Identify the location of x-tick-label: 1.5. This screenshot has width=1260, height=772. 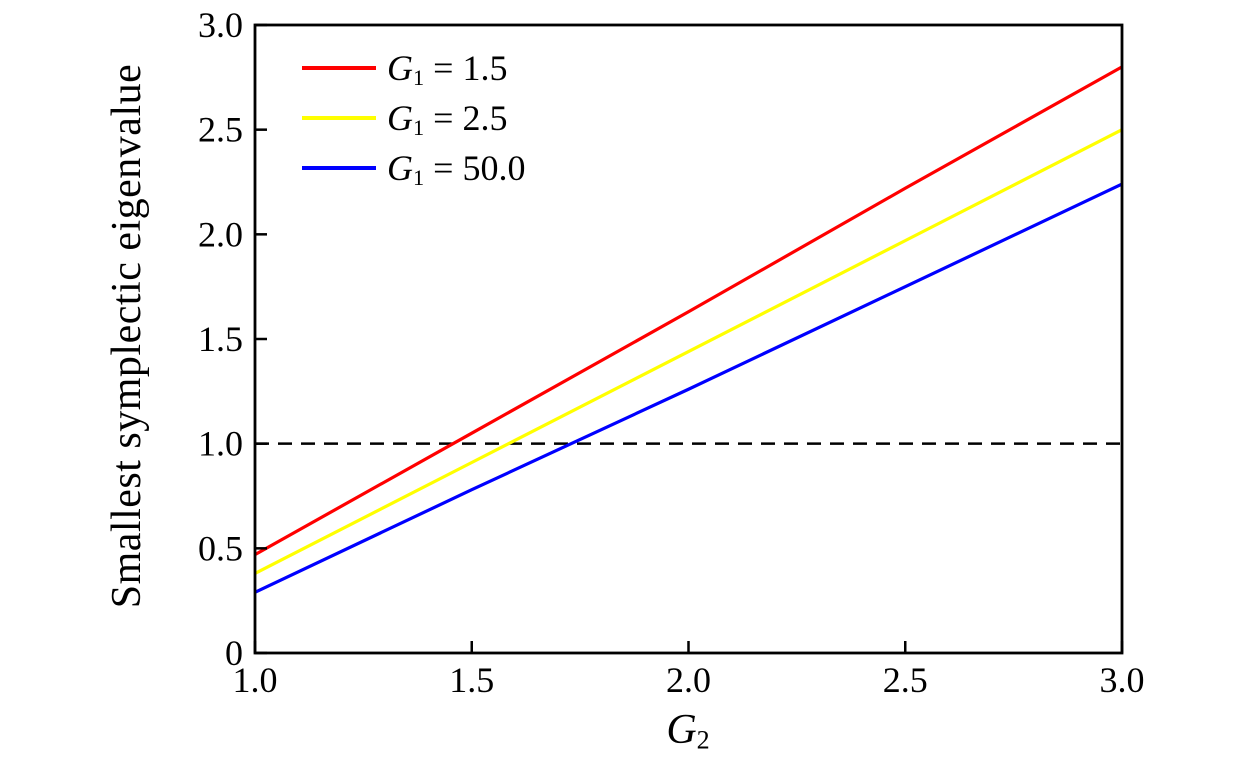
(471, 680).